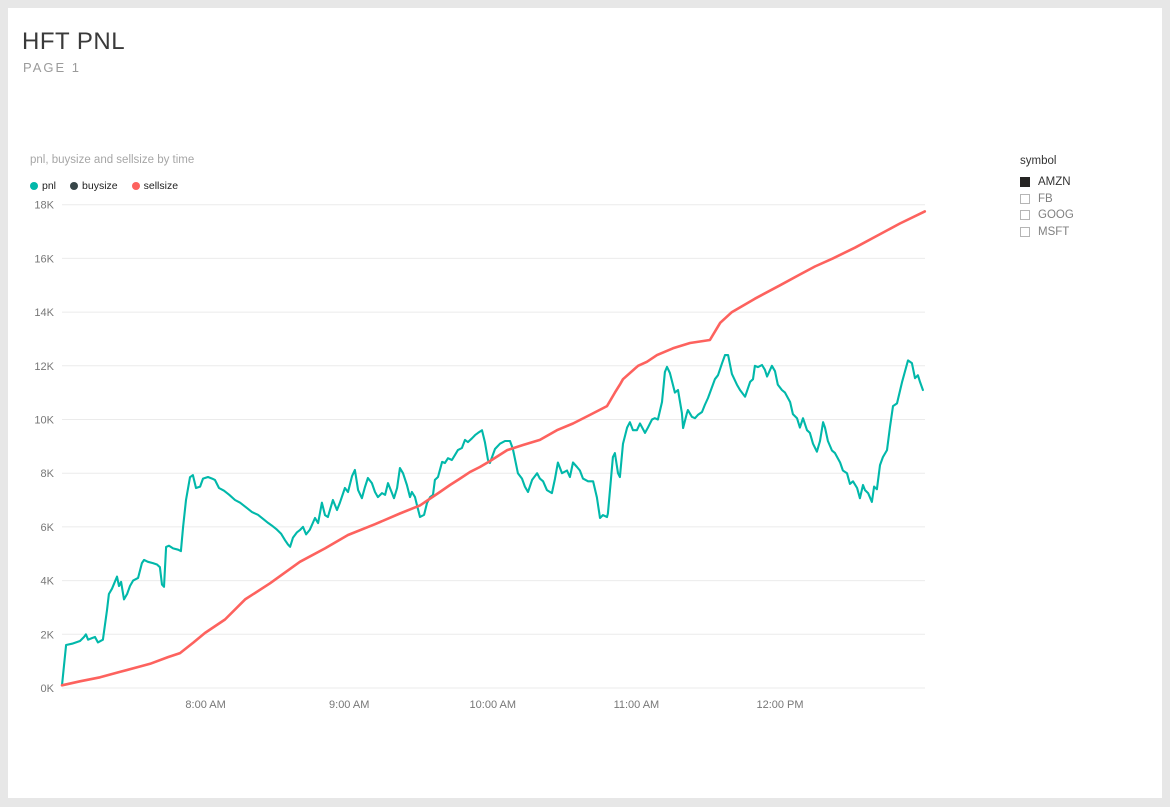 This screenshot has width=1170, height=807. Describe the element at coordinates (1085, 182) in the screenshot. I see `slicer-option-AMZN: AMZN` at that location.